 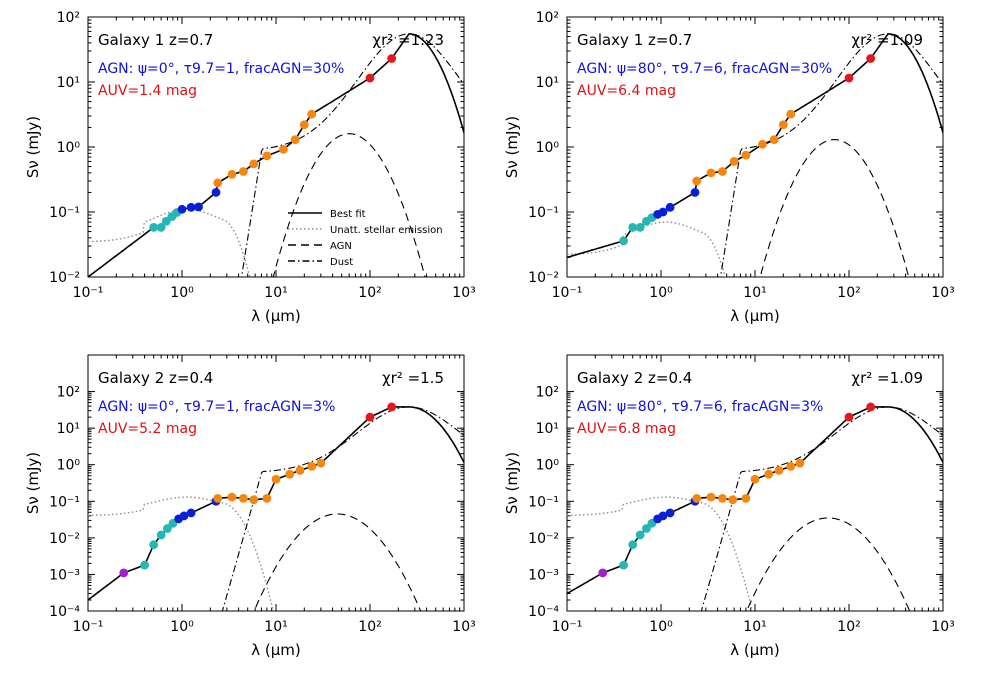 What do you see at coordinates (169, 242) in the screenshot?
I see `stellar-emission-line` at bounding box center [169, 242].